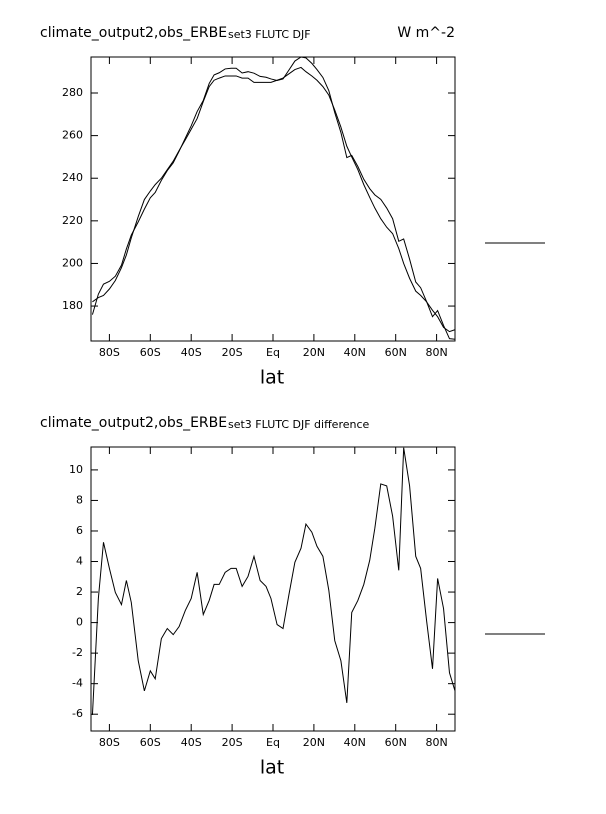  I want to click on y-tick-label: 240, so click(72, 177).